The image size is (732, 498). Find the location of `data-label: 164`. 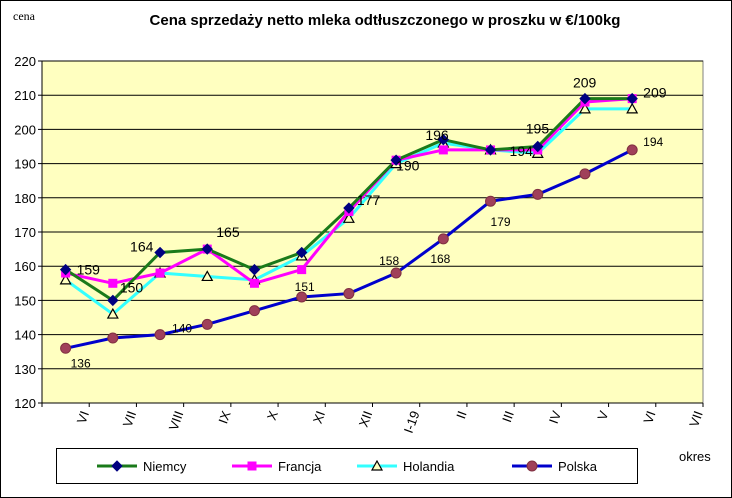

data-label: 164 is located at coordinates (142, 247).